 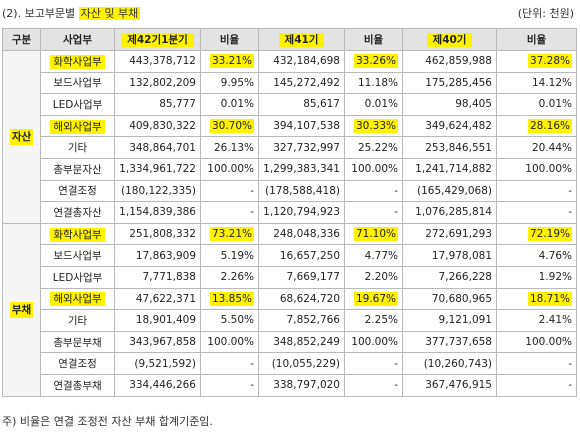 I want to click on header-cell: 사업부, so click(x=77, y=39).